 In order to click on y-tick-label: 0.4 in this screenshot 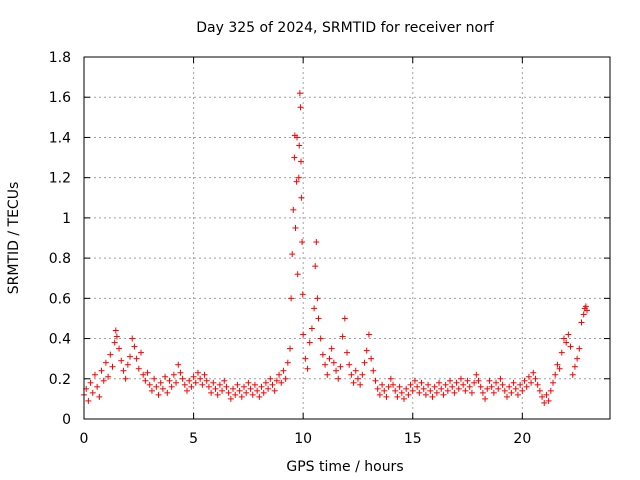, I will do `click(60, 340)`.